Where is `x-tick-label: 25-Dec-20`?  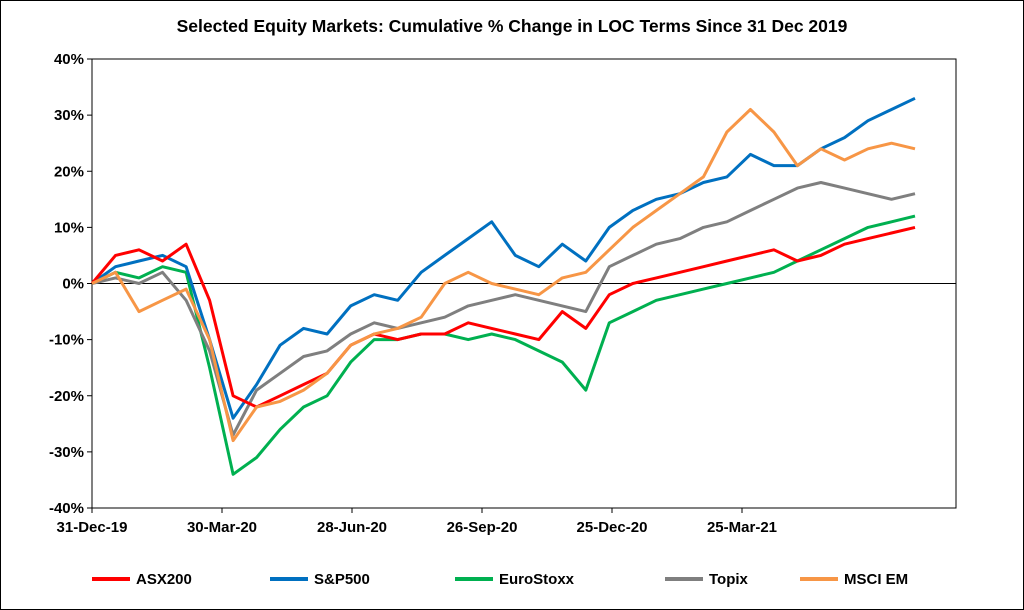
x-tick-label: 25-Dec-20 is located at coordinates (612, 527).